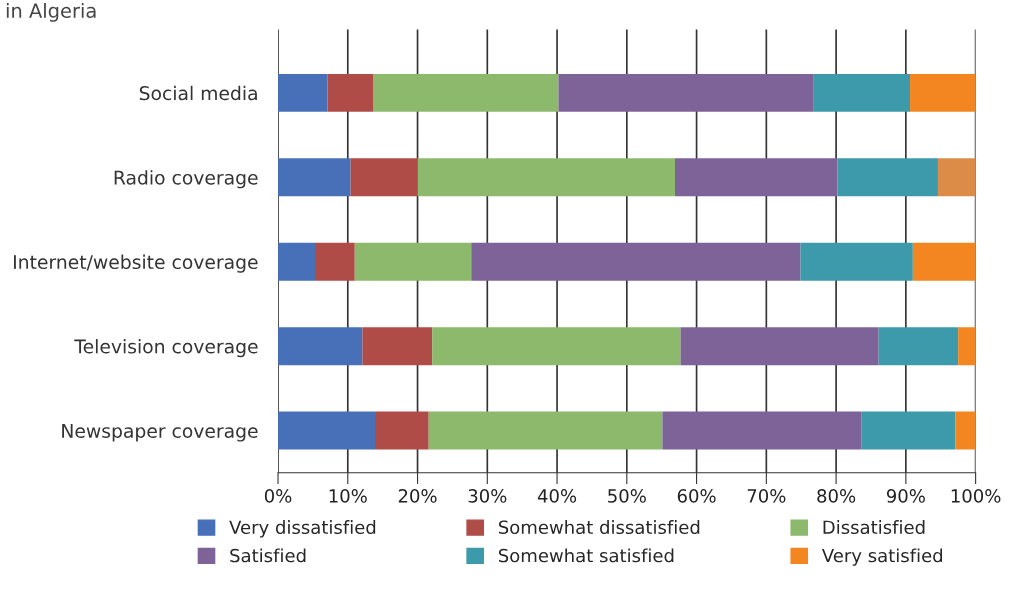 The image size is (1011, 591). Describe the element at coordinates (599, 527) in the screenshot. I see `legend-label: Somewhat dissatisfied` at that location.